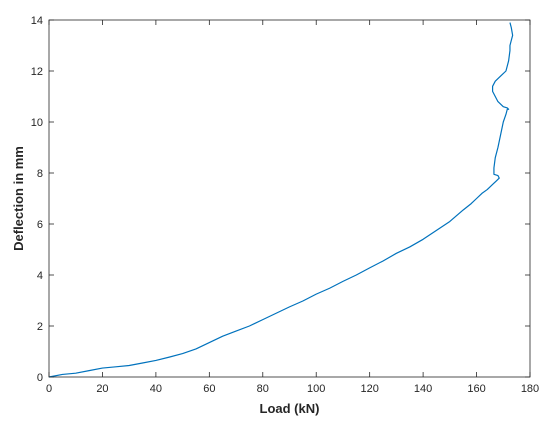 This screenshot has height=422, width=550. What do you see at coordinates (37, 123) in the screenshot?
I see `y-tick-label: 10` at bounding box center [37, 123].